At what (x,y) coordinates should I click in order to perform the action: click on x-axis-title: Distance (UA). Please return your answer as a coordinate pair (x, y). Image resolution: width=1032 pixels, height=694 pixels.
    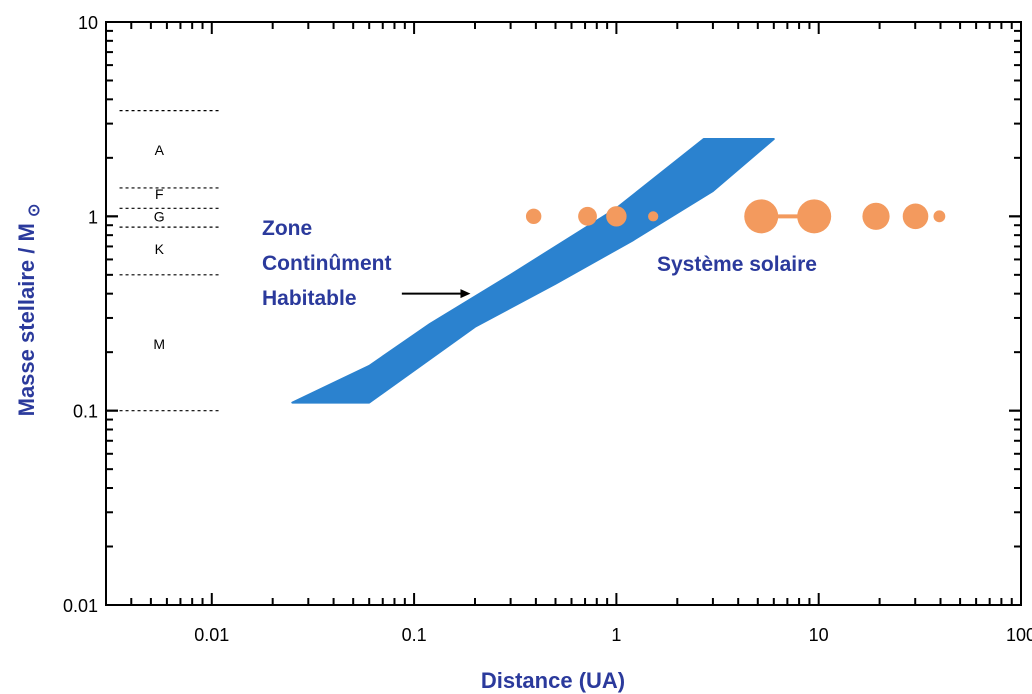
    Looking at the image, I should click on (553, 680).